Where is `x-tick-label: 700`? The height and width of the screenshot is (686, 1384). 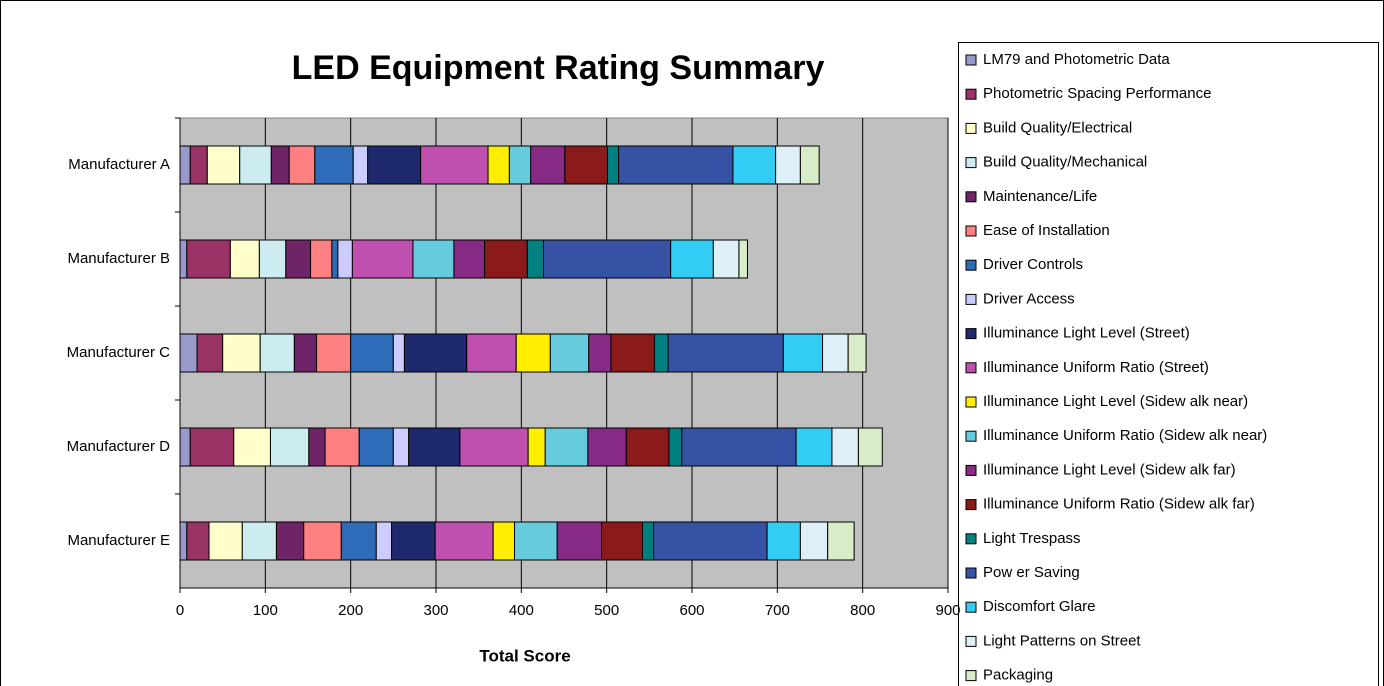 x-tick-label: 700 is located at coordinates (777, 610).